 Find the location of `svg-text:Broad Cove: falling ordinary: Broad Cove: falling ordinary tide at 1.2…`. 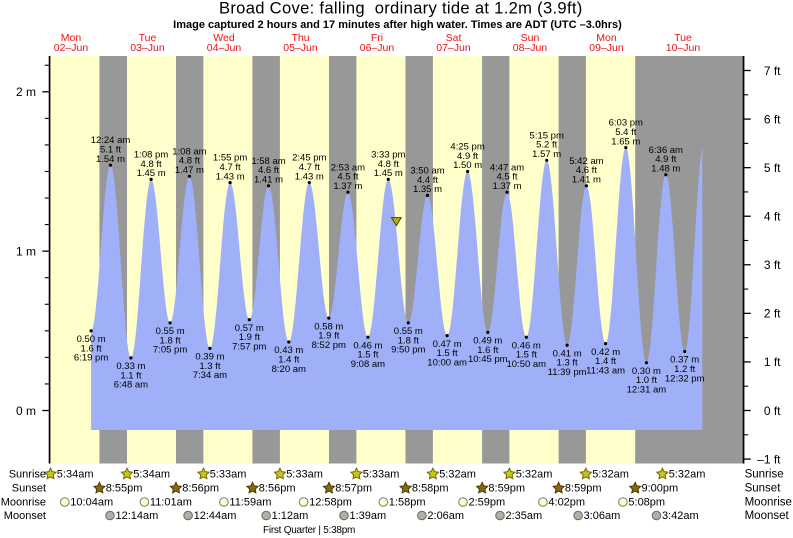

svg-text:Broad Cove: falling ordinary: Broad Cove: falling ordinary tide at 1.2… is located at coordinates (401, 9).